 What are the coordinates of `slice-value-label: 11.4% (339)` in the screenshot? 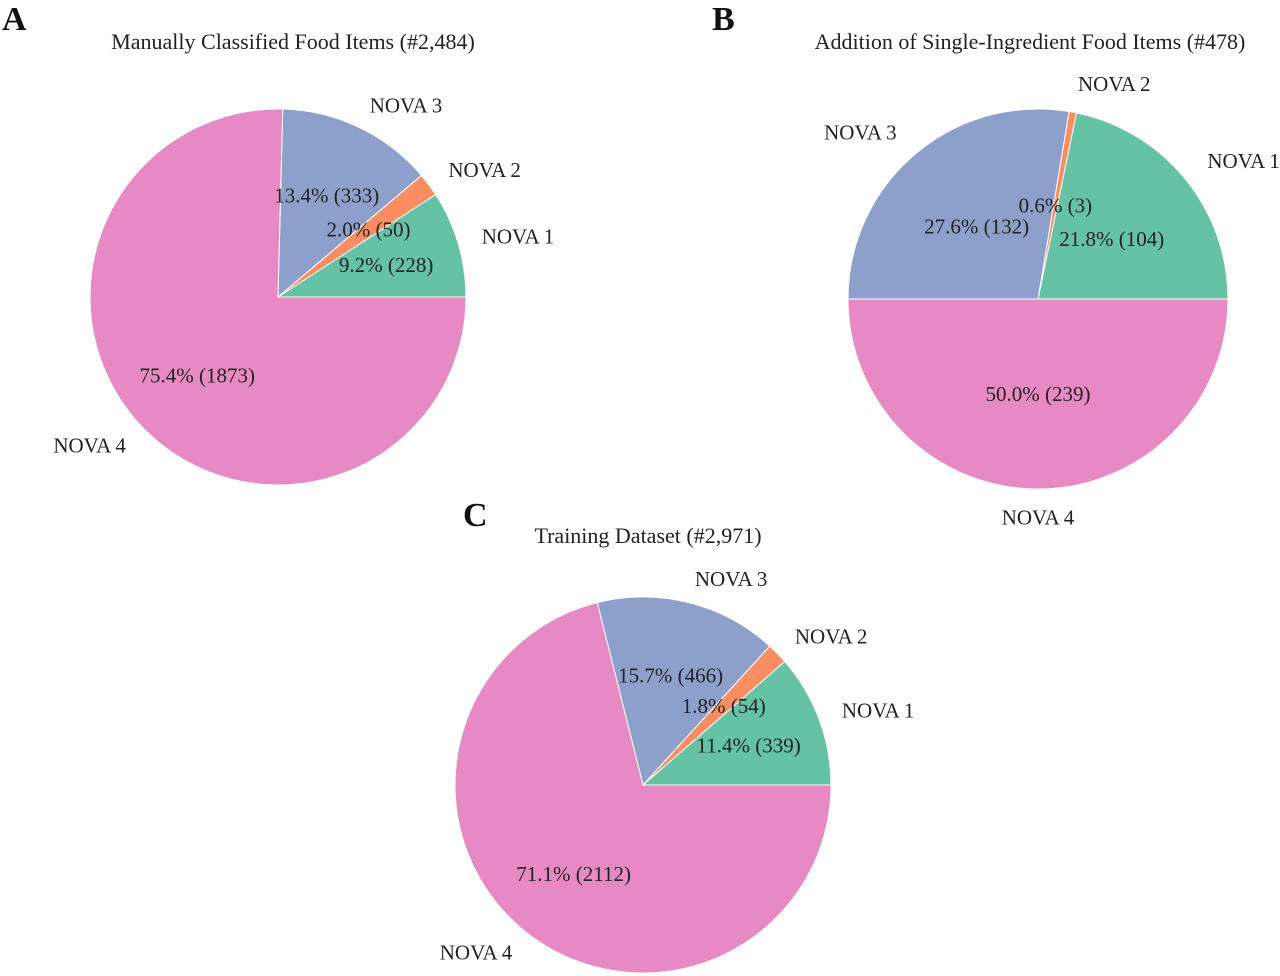 It's located at (748, 745).